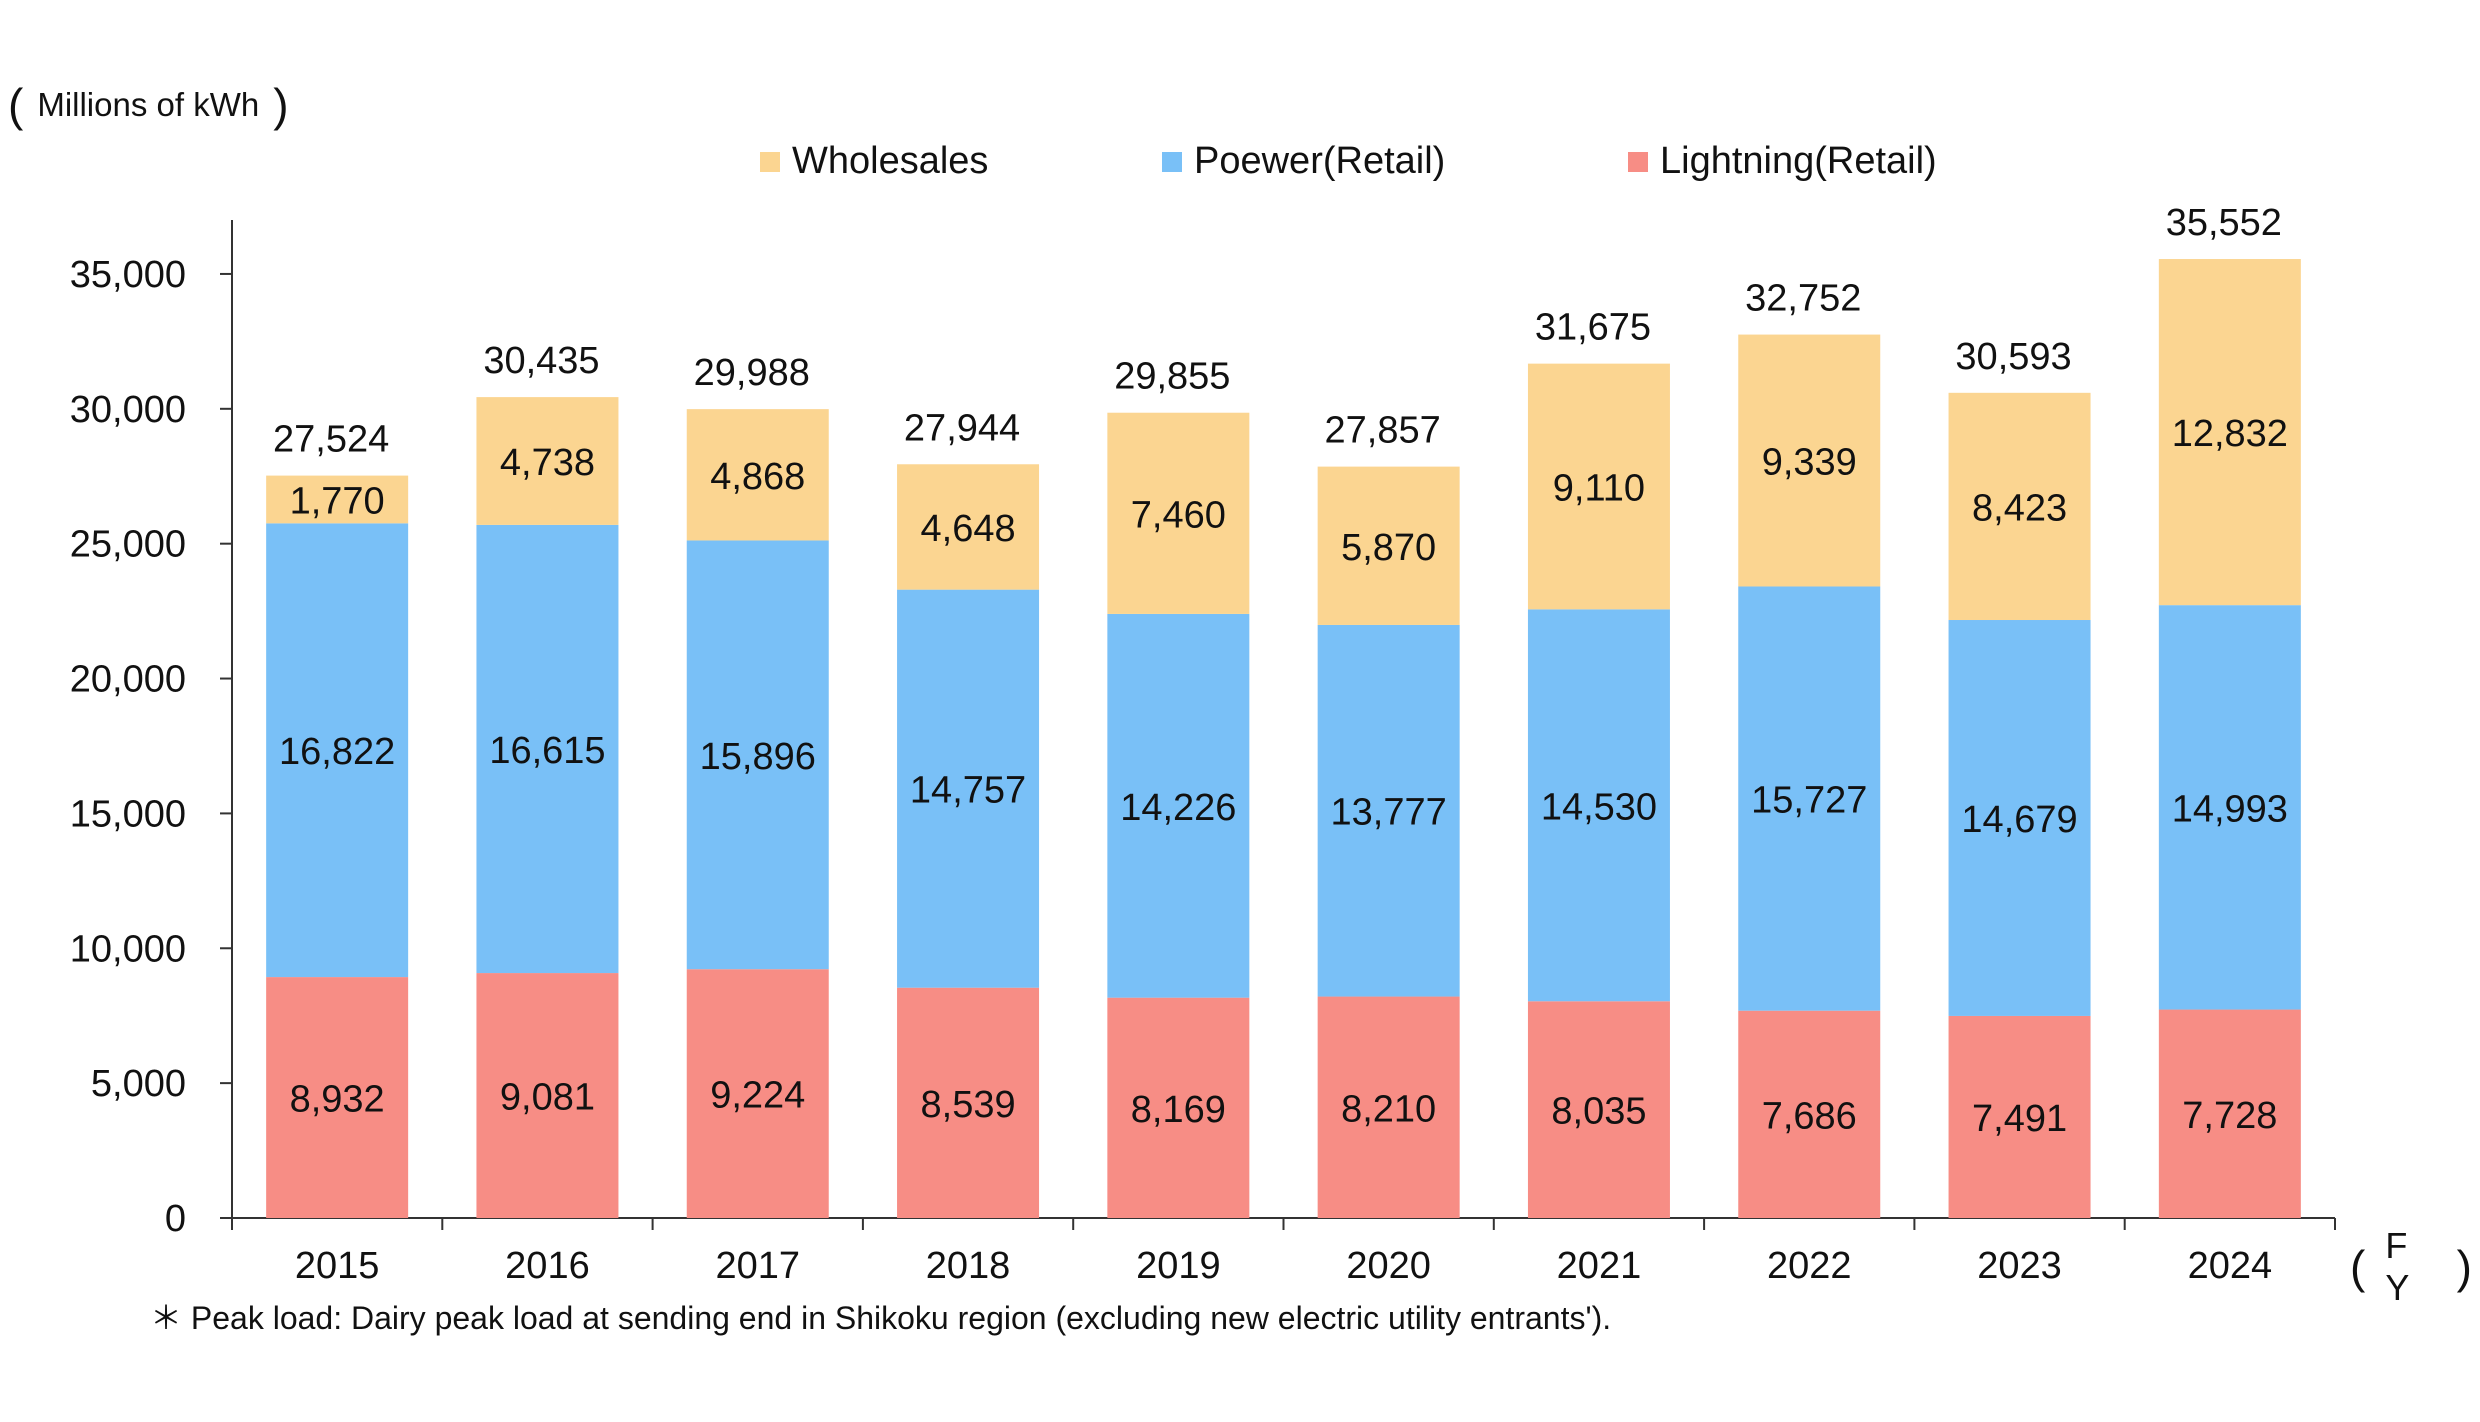 The width and height of the screenshot is (2480, 1422). I want to click on data-label-lightning-retail: 9,224, so click(757, 1096).